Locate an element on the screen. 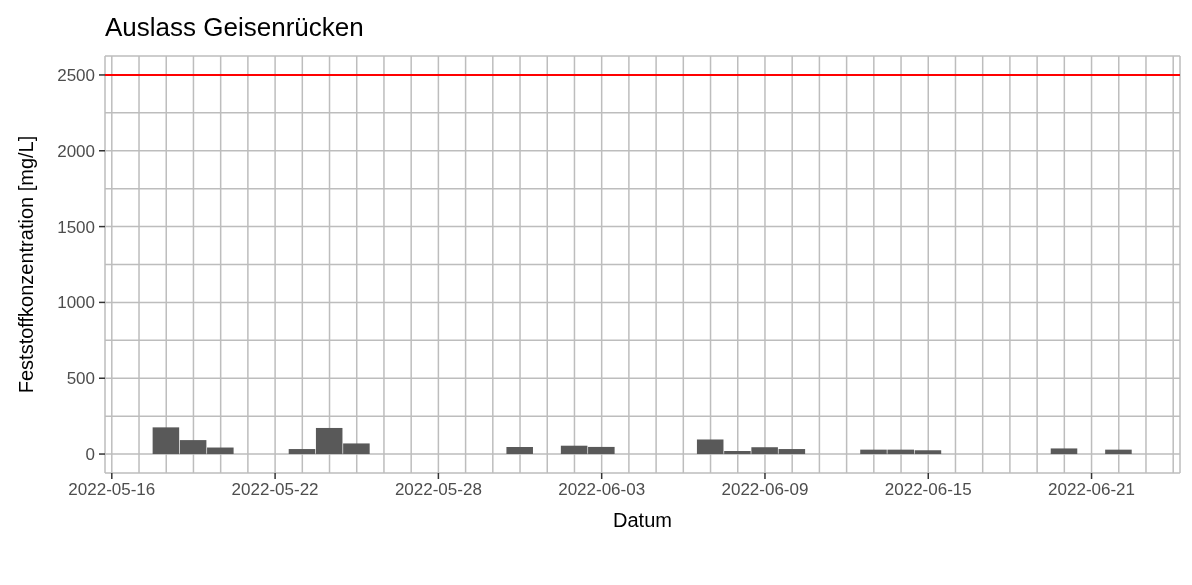 The image size is (1192, 585). x-tick-label: 2022-05-16 is located at coordinates (112, 489).